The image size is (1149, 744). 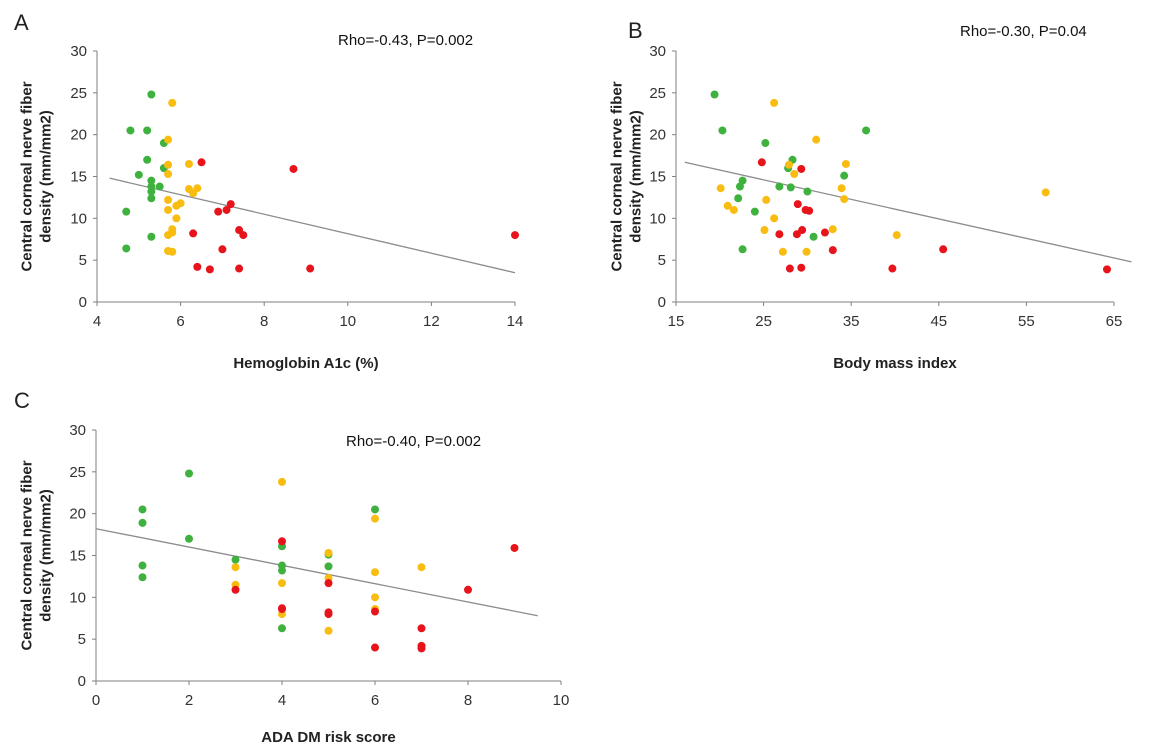 What do you see at coordinates (328, 736) in the screenshot?
I see `x-axis-title: ADA DM risk score` at bounding box center [328, 736].